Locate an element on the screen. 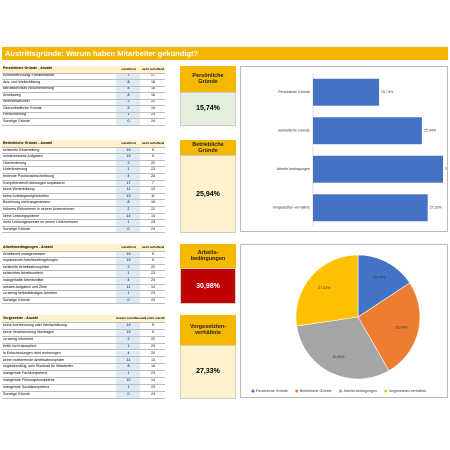  column-header: Anzahl nicht zutreffend is located at coordinates (152, 319).